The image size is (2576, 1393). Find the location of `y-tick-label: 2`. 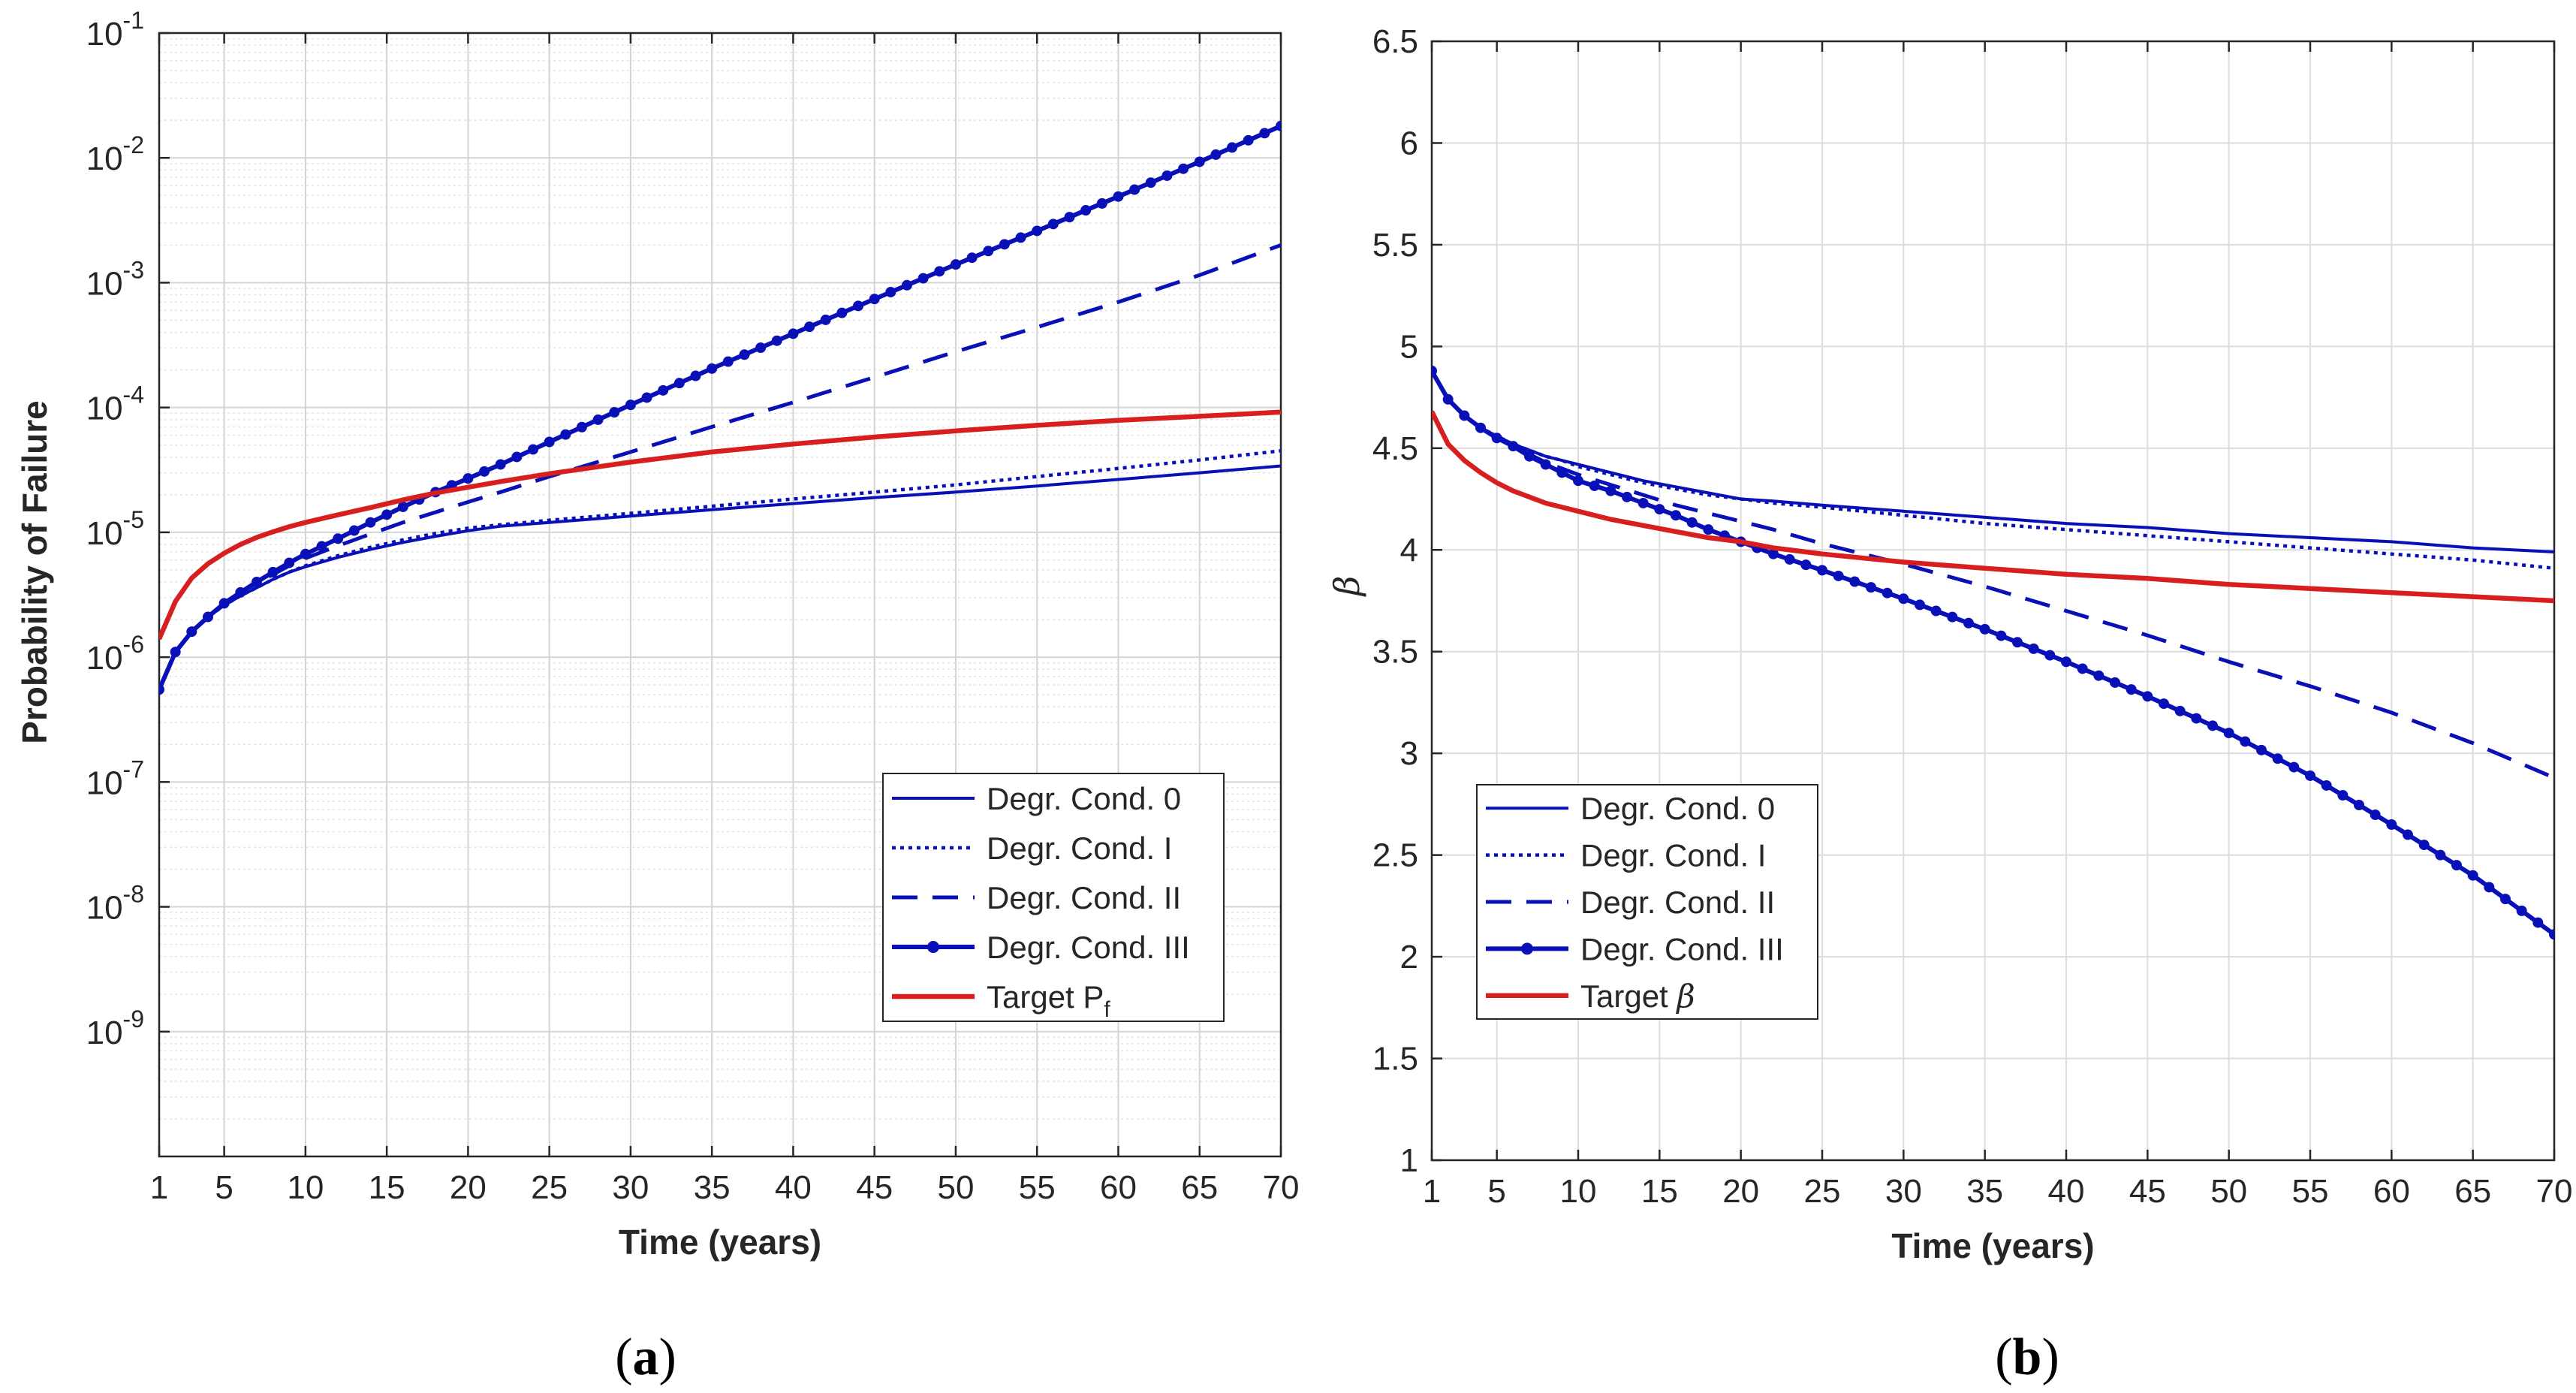

y-tick-label: 2 is located at coordinates (1409, 957).